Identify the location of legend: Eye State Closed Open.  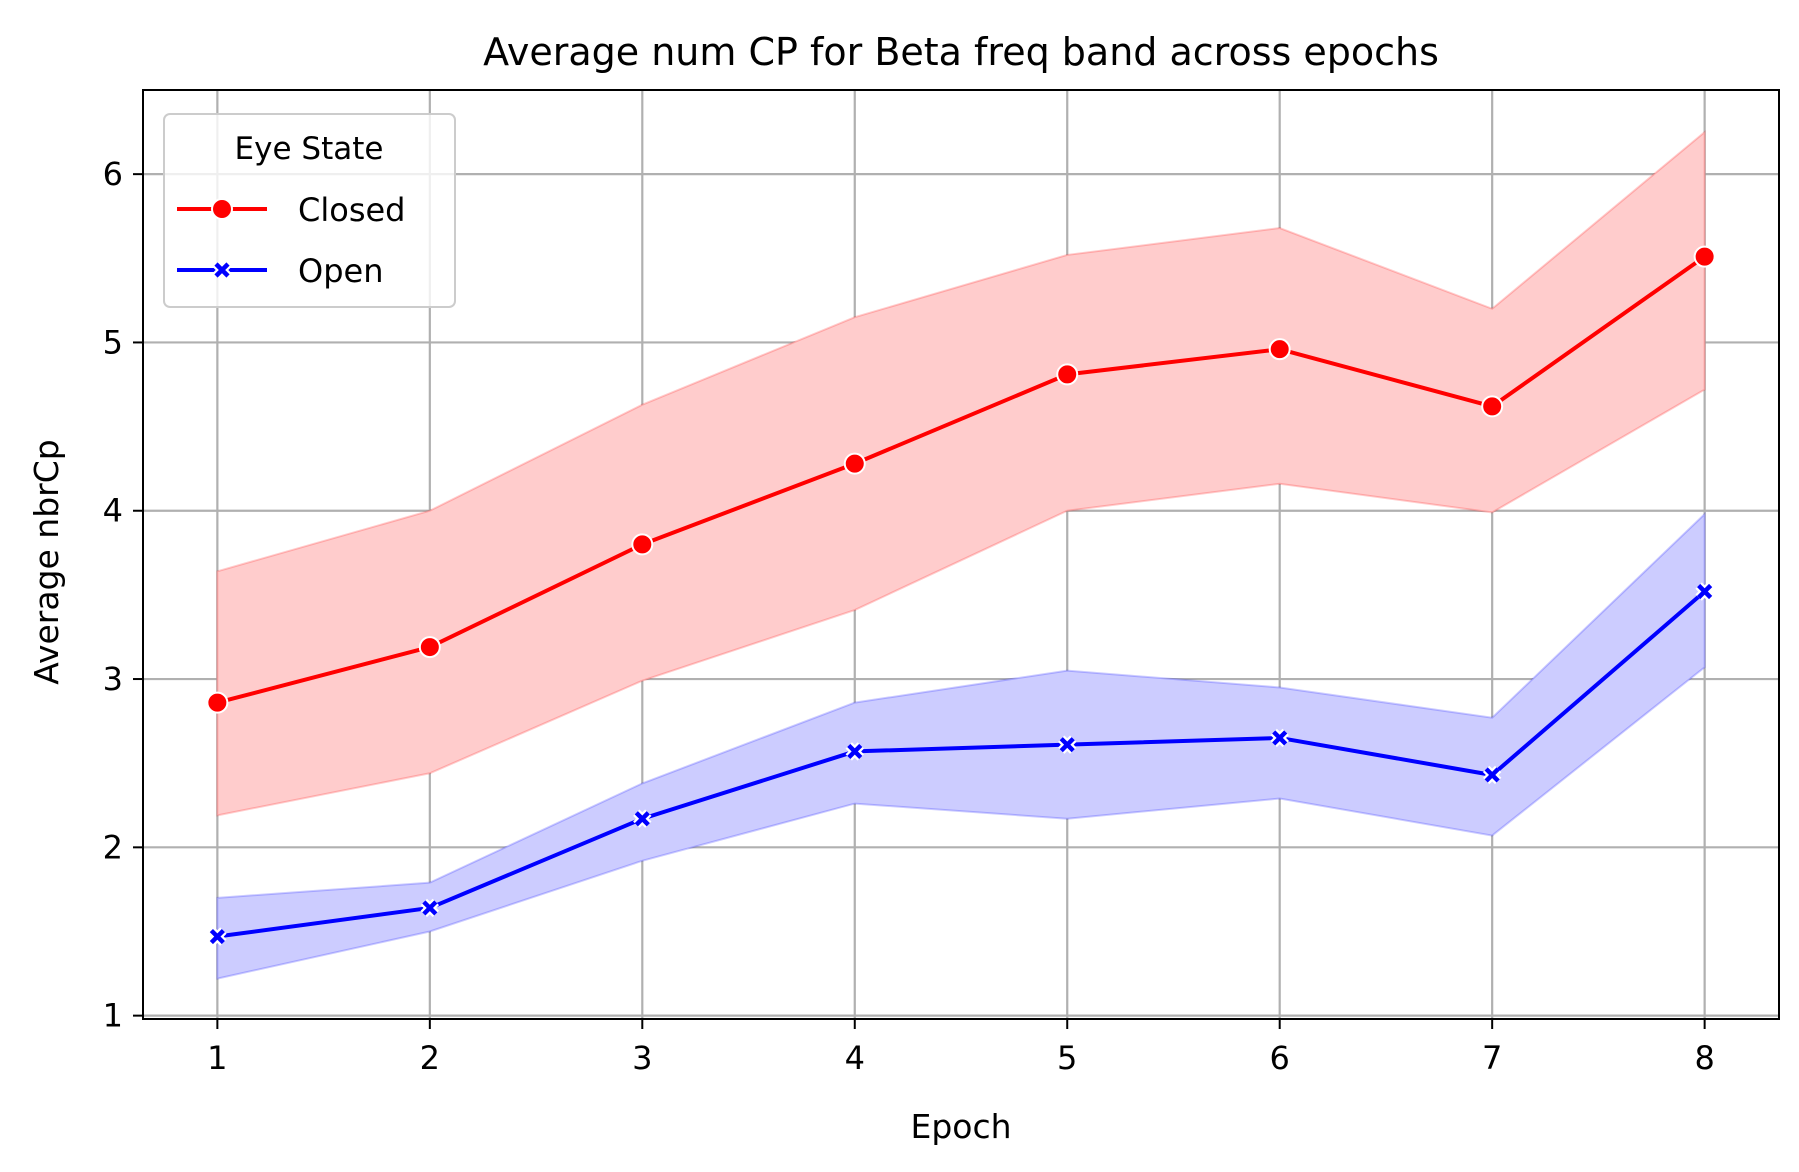
(309, 210).